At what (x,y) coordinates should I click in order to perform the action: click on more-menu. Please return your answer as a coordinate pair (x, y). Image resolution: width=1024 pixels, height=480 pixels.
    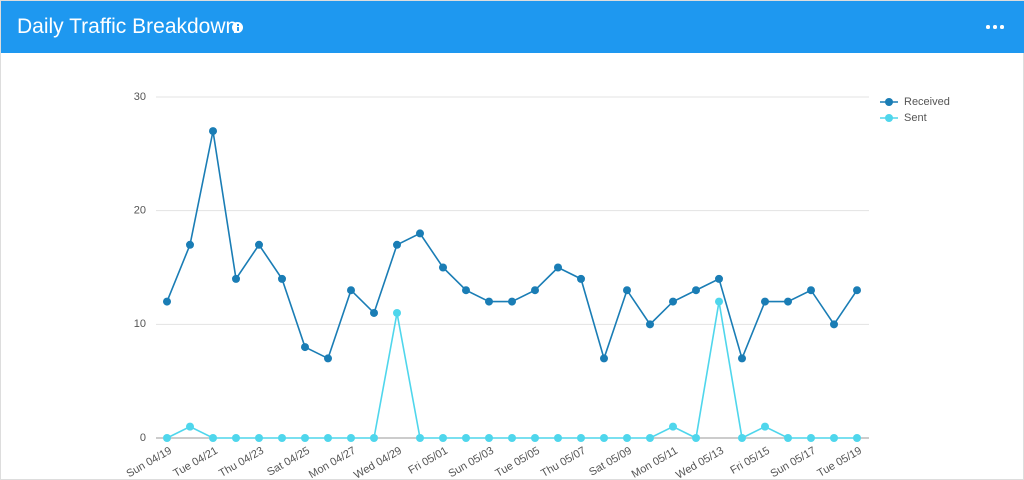
    Looking at the image, I should click on (995, 27).